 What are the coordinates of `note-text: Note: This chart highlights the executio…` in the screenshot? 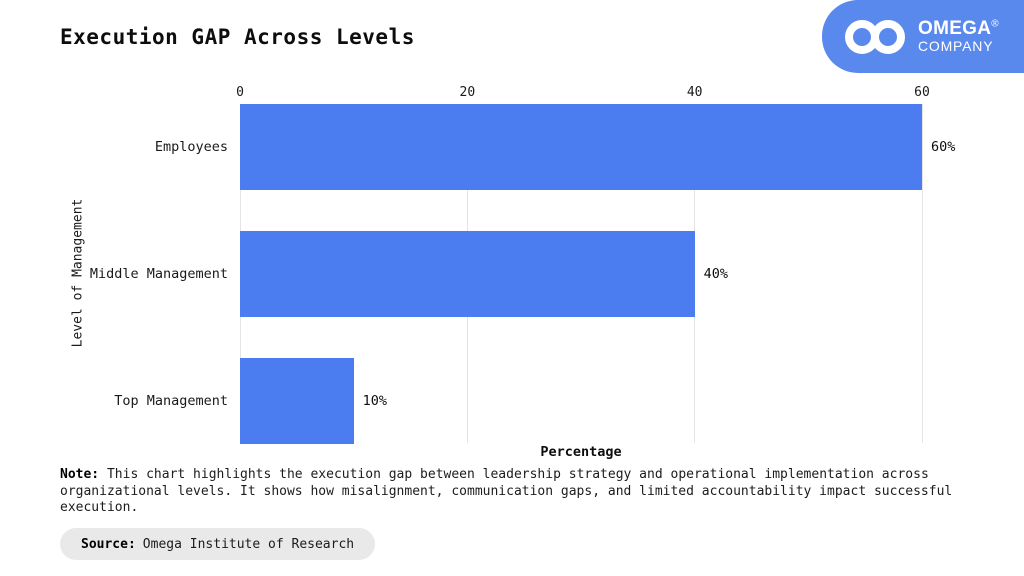 It's located at (512, 492).